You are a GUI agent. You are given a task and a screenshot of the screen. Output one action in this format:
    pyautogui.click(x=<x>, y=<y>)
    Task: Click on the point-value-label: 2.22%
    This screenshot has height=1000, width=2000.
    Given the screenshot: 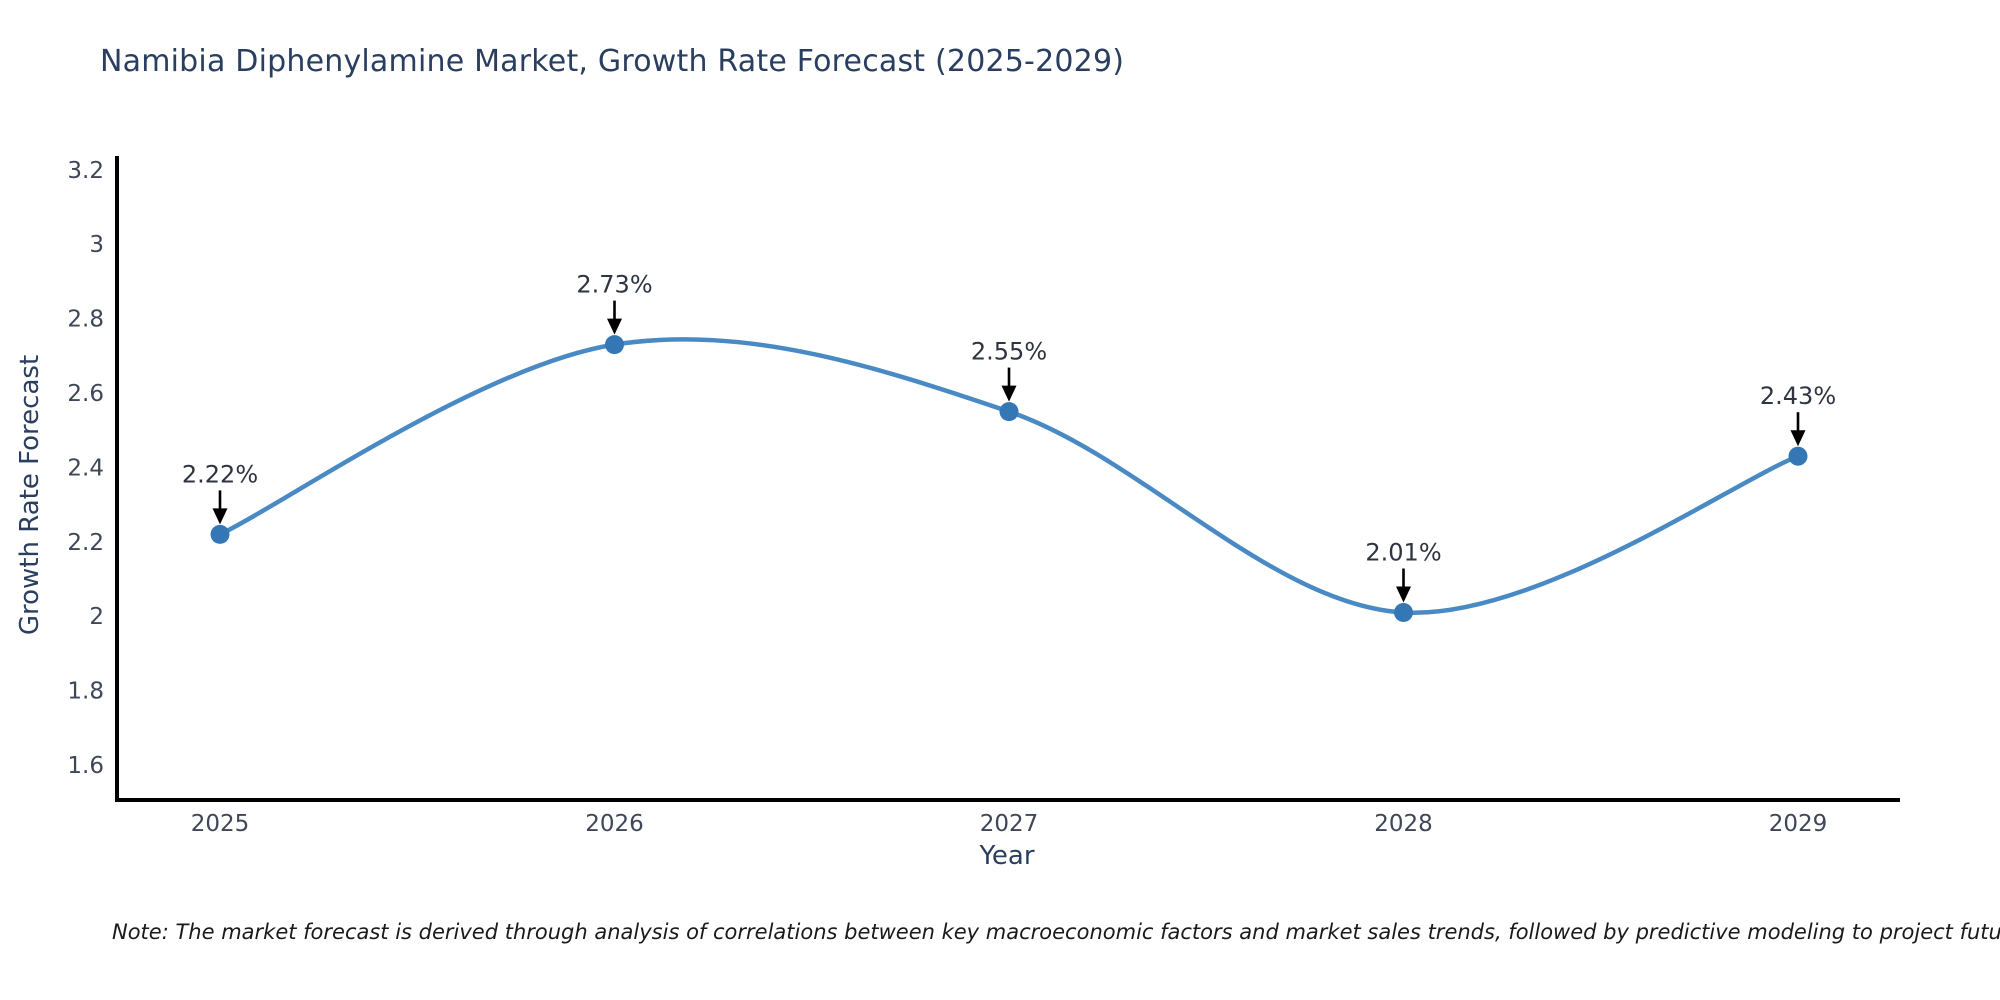 What is the action you would take?
    pyautogui.click(x=220, y=474)
    